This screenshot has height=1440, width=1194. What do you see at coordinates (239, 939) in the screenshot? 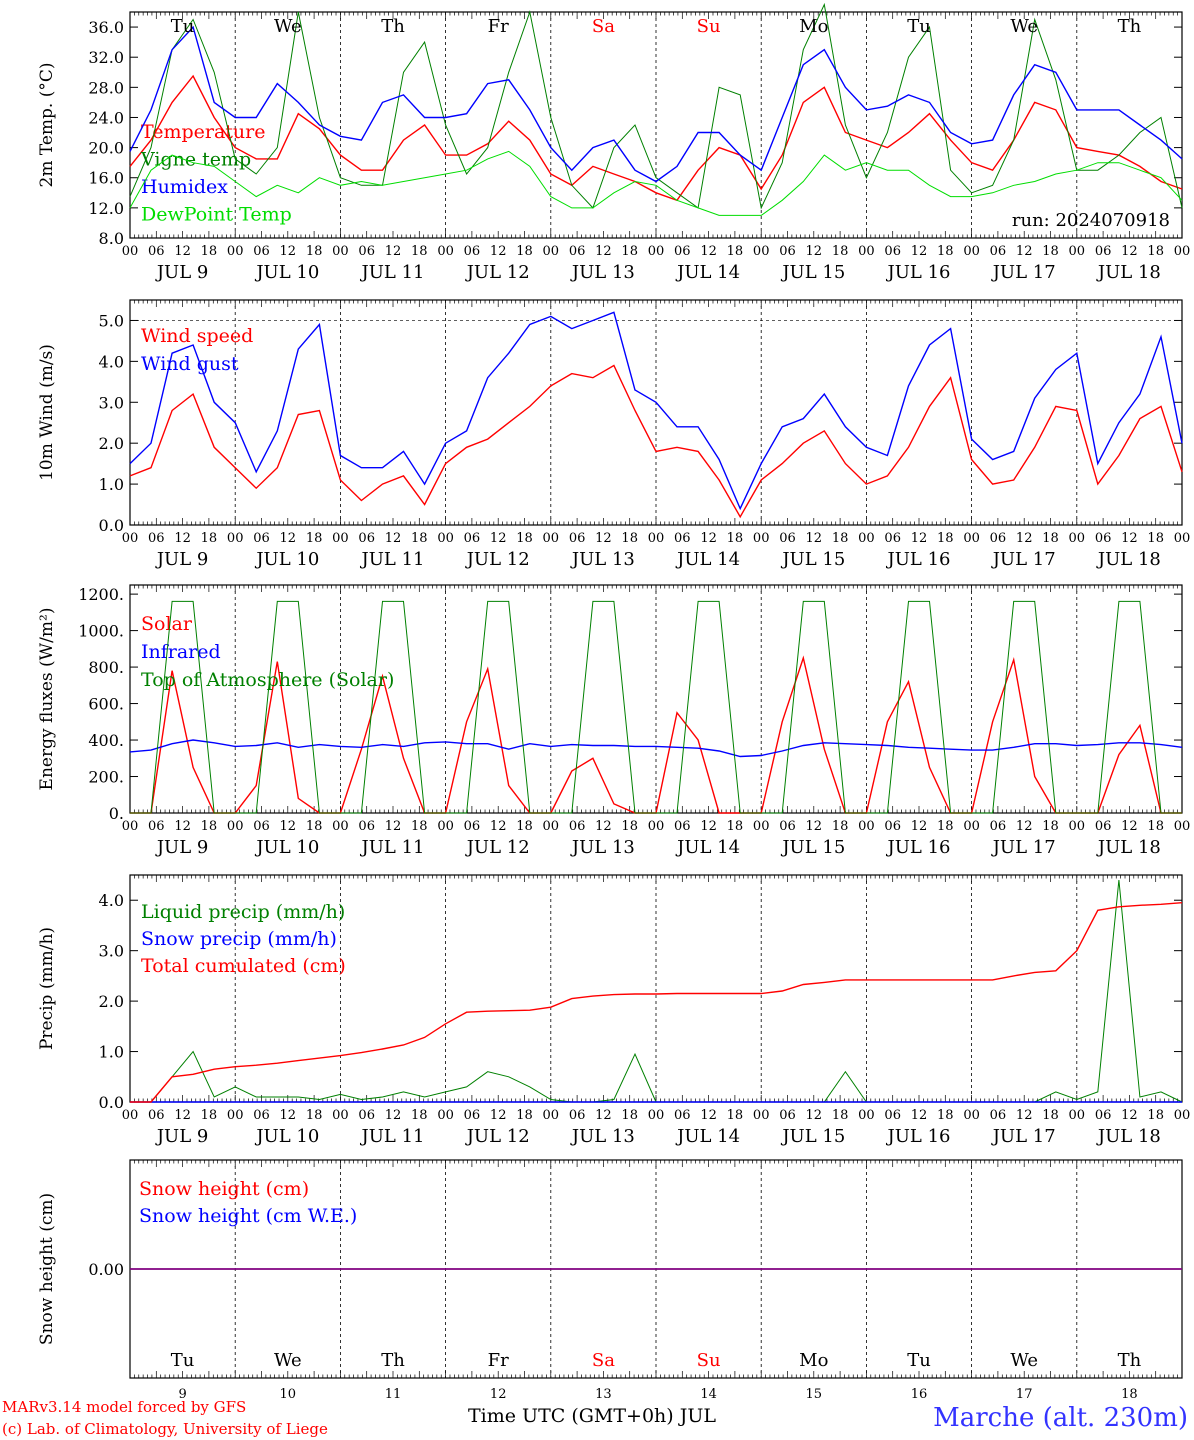
I see `legend-entry: Snow precip (mm/h)` at bounding box center [239, 939].